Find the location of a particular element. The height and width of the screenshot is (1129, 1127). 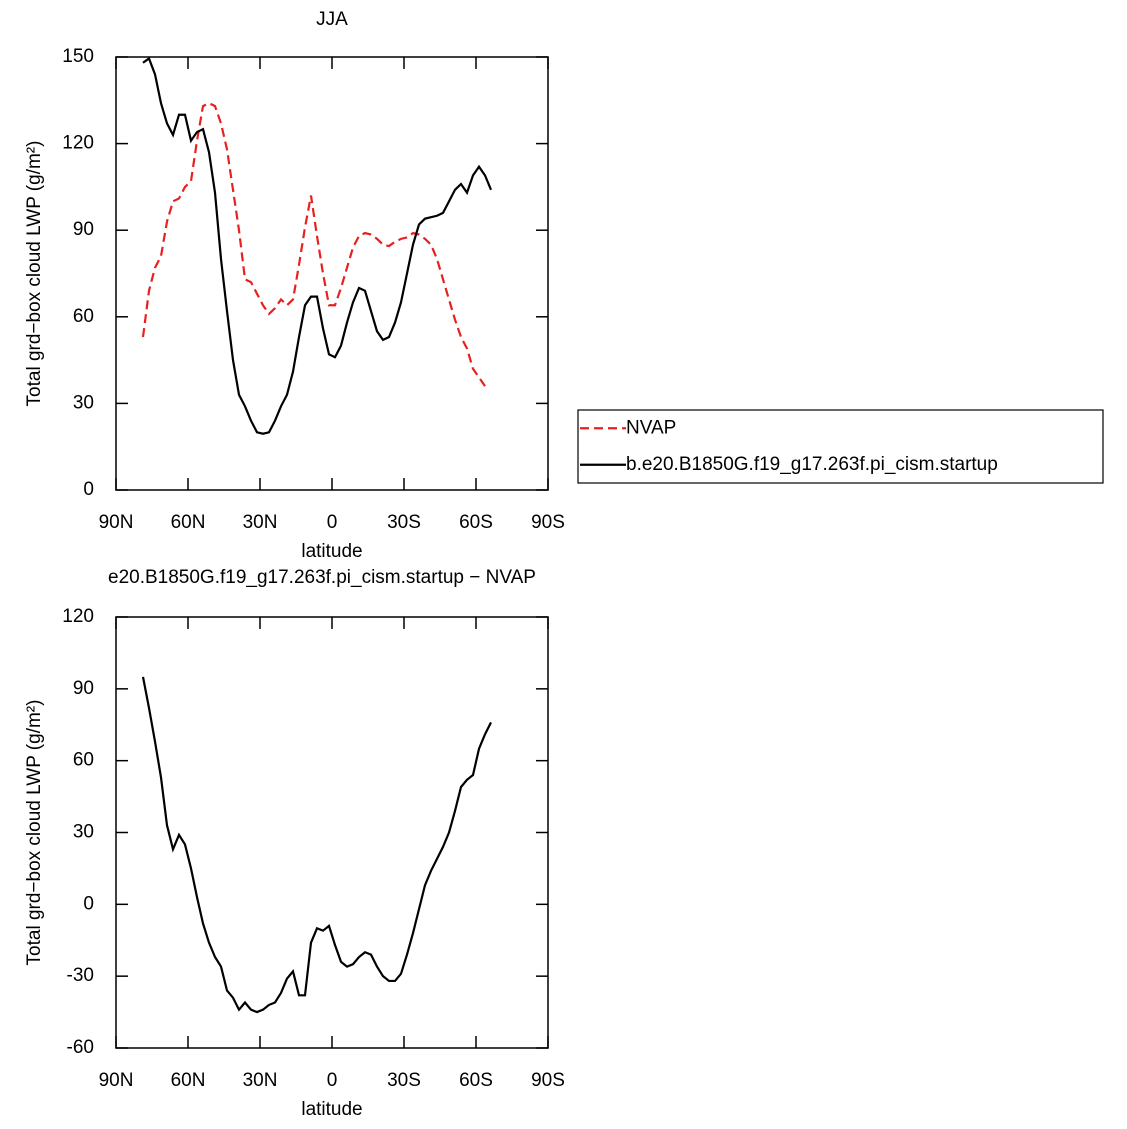

legend-label: NVAP is located at coordinates (651, 427).